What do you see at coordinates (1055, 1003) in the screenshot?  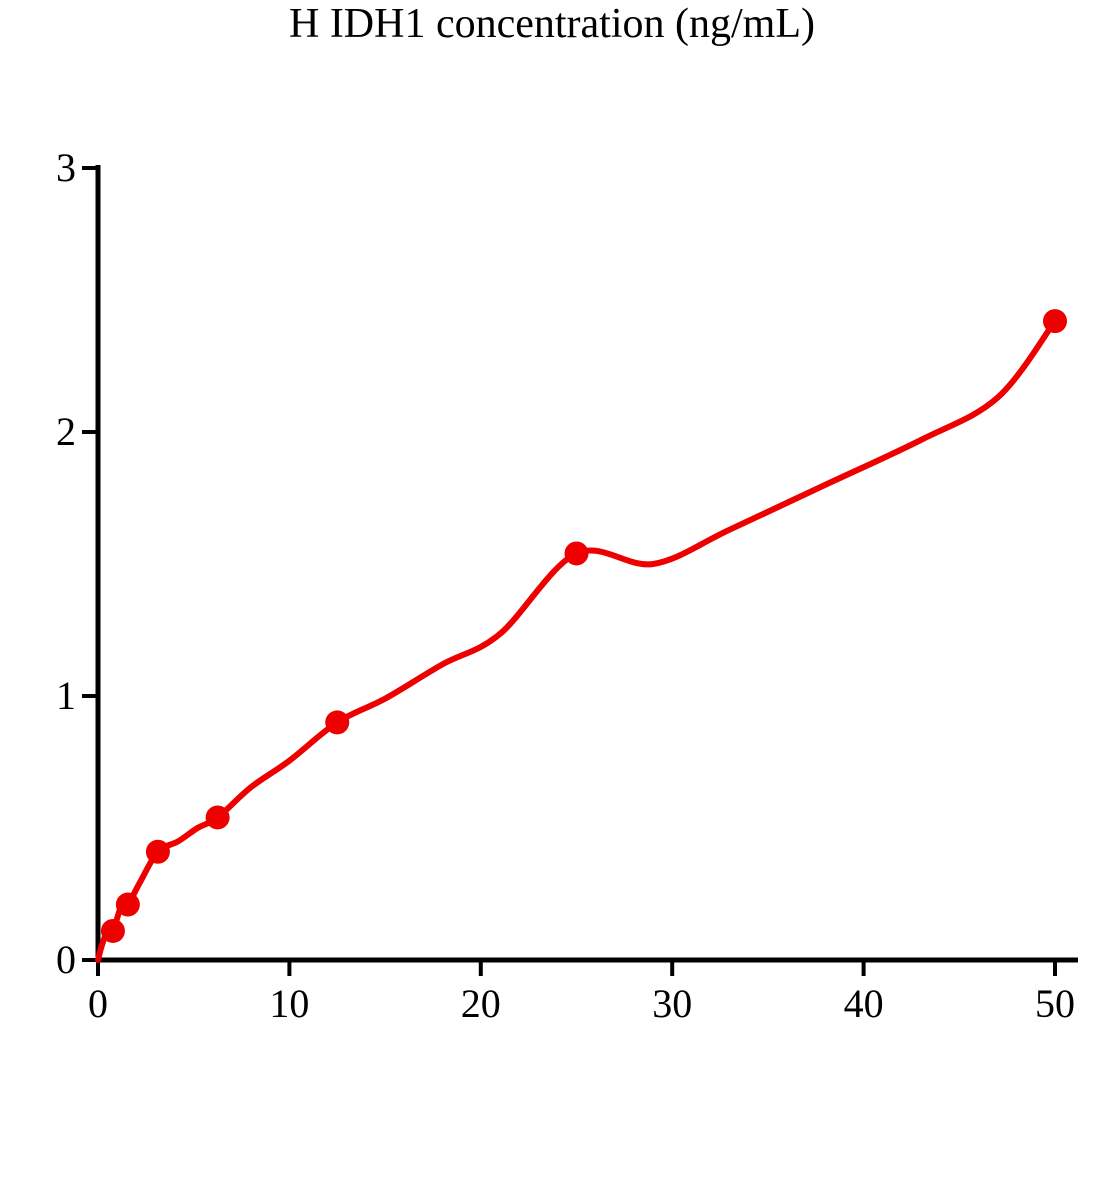 I see `x-tick-label: 50` at bounding box center [1055, 1003].